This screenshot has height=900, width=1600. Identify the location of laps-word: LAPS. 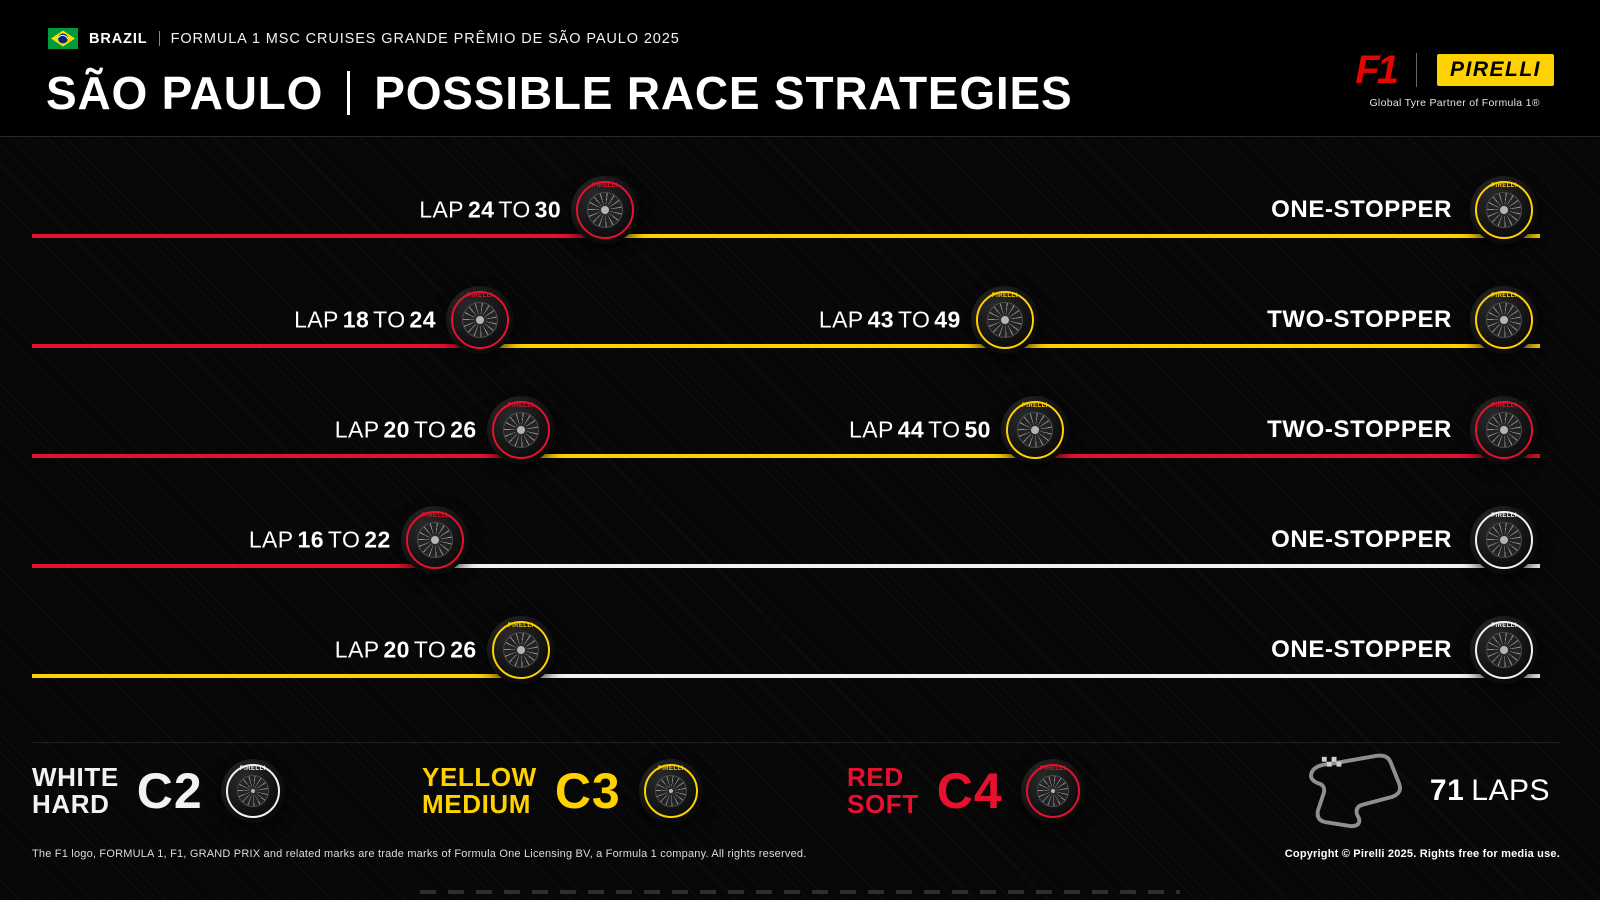
(1510, 790).